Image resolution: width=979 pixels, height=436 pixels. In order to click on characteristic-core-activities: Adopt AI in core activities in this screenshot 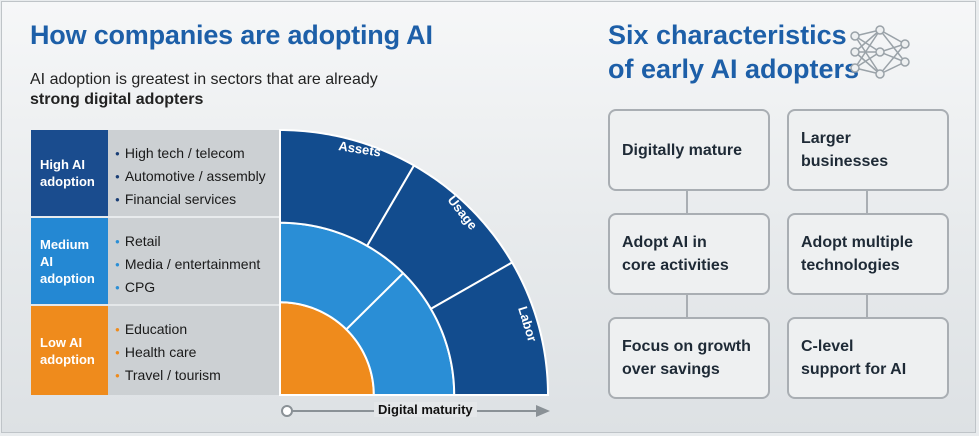, I will do `click(689, 254)`.